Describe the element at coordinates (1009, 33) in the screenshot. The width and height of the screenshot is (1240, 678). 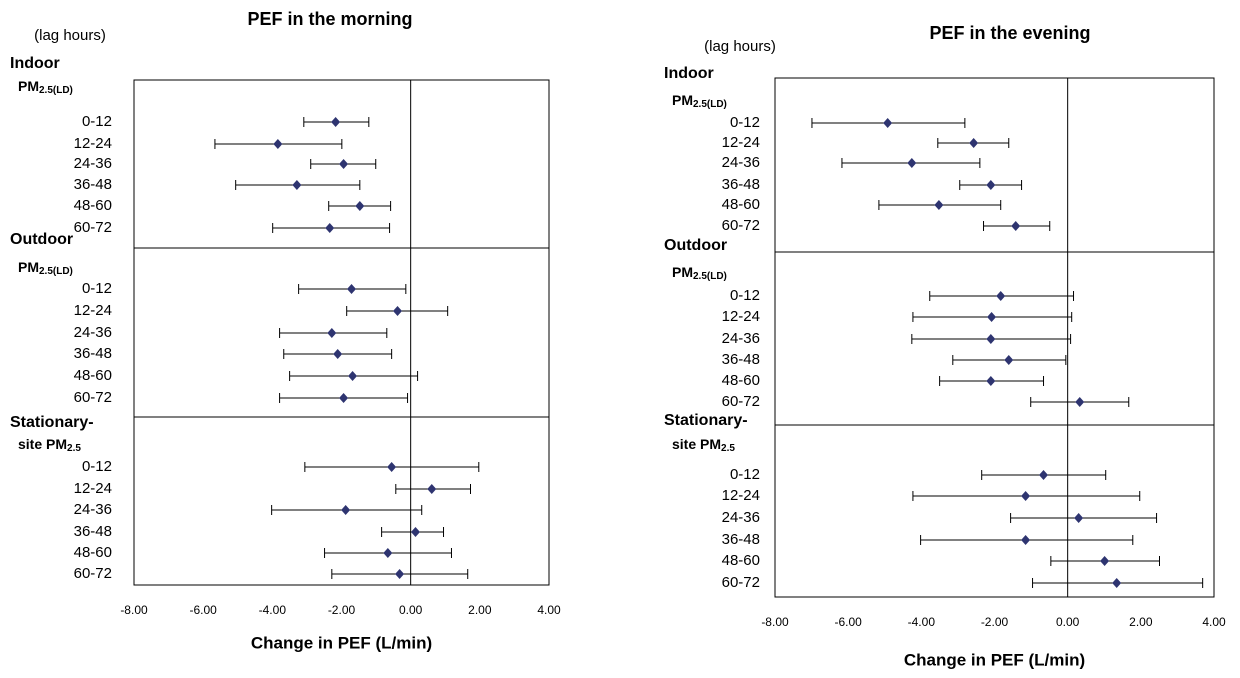
I see `chart-title: PEF in the evening` at that location.